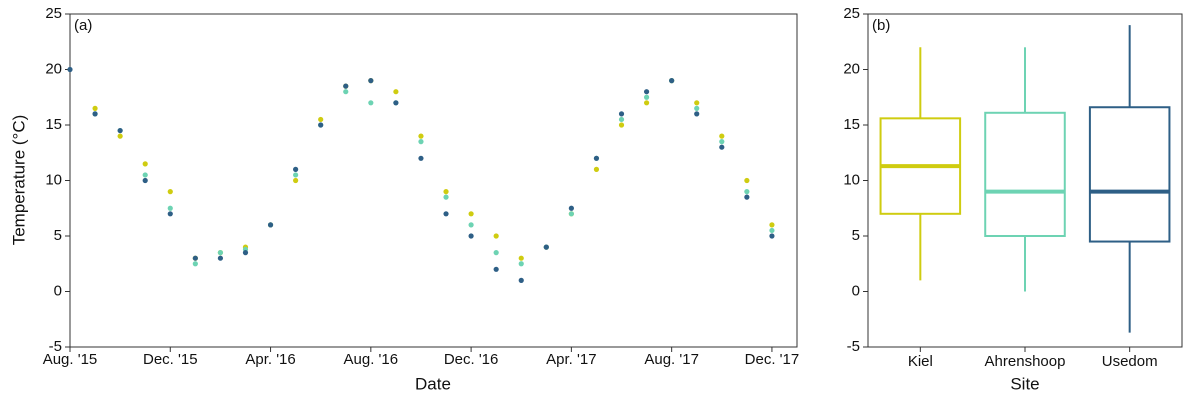  I want to click on x-tick-label: Ahrenshoop, so click(1025, 361).